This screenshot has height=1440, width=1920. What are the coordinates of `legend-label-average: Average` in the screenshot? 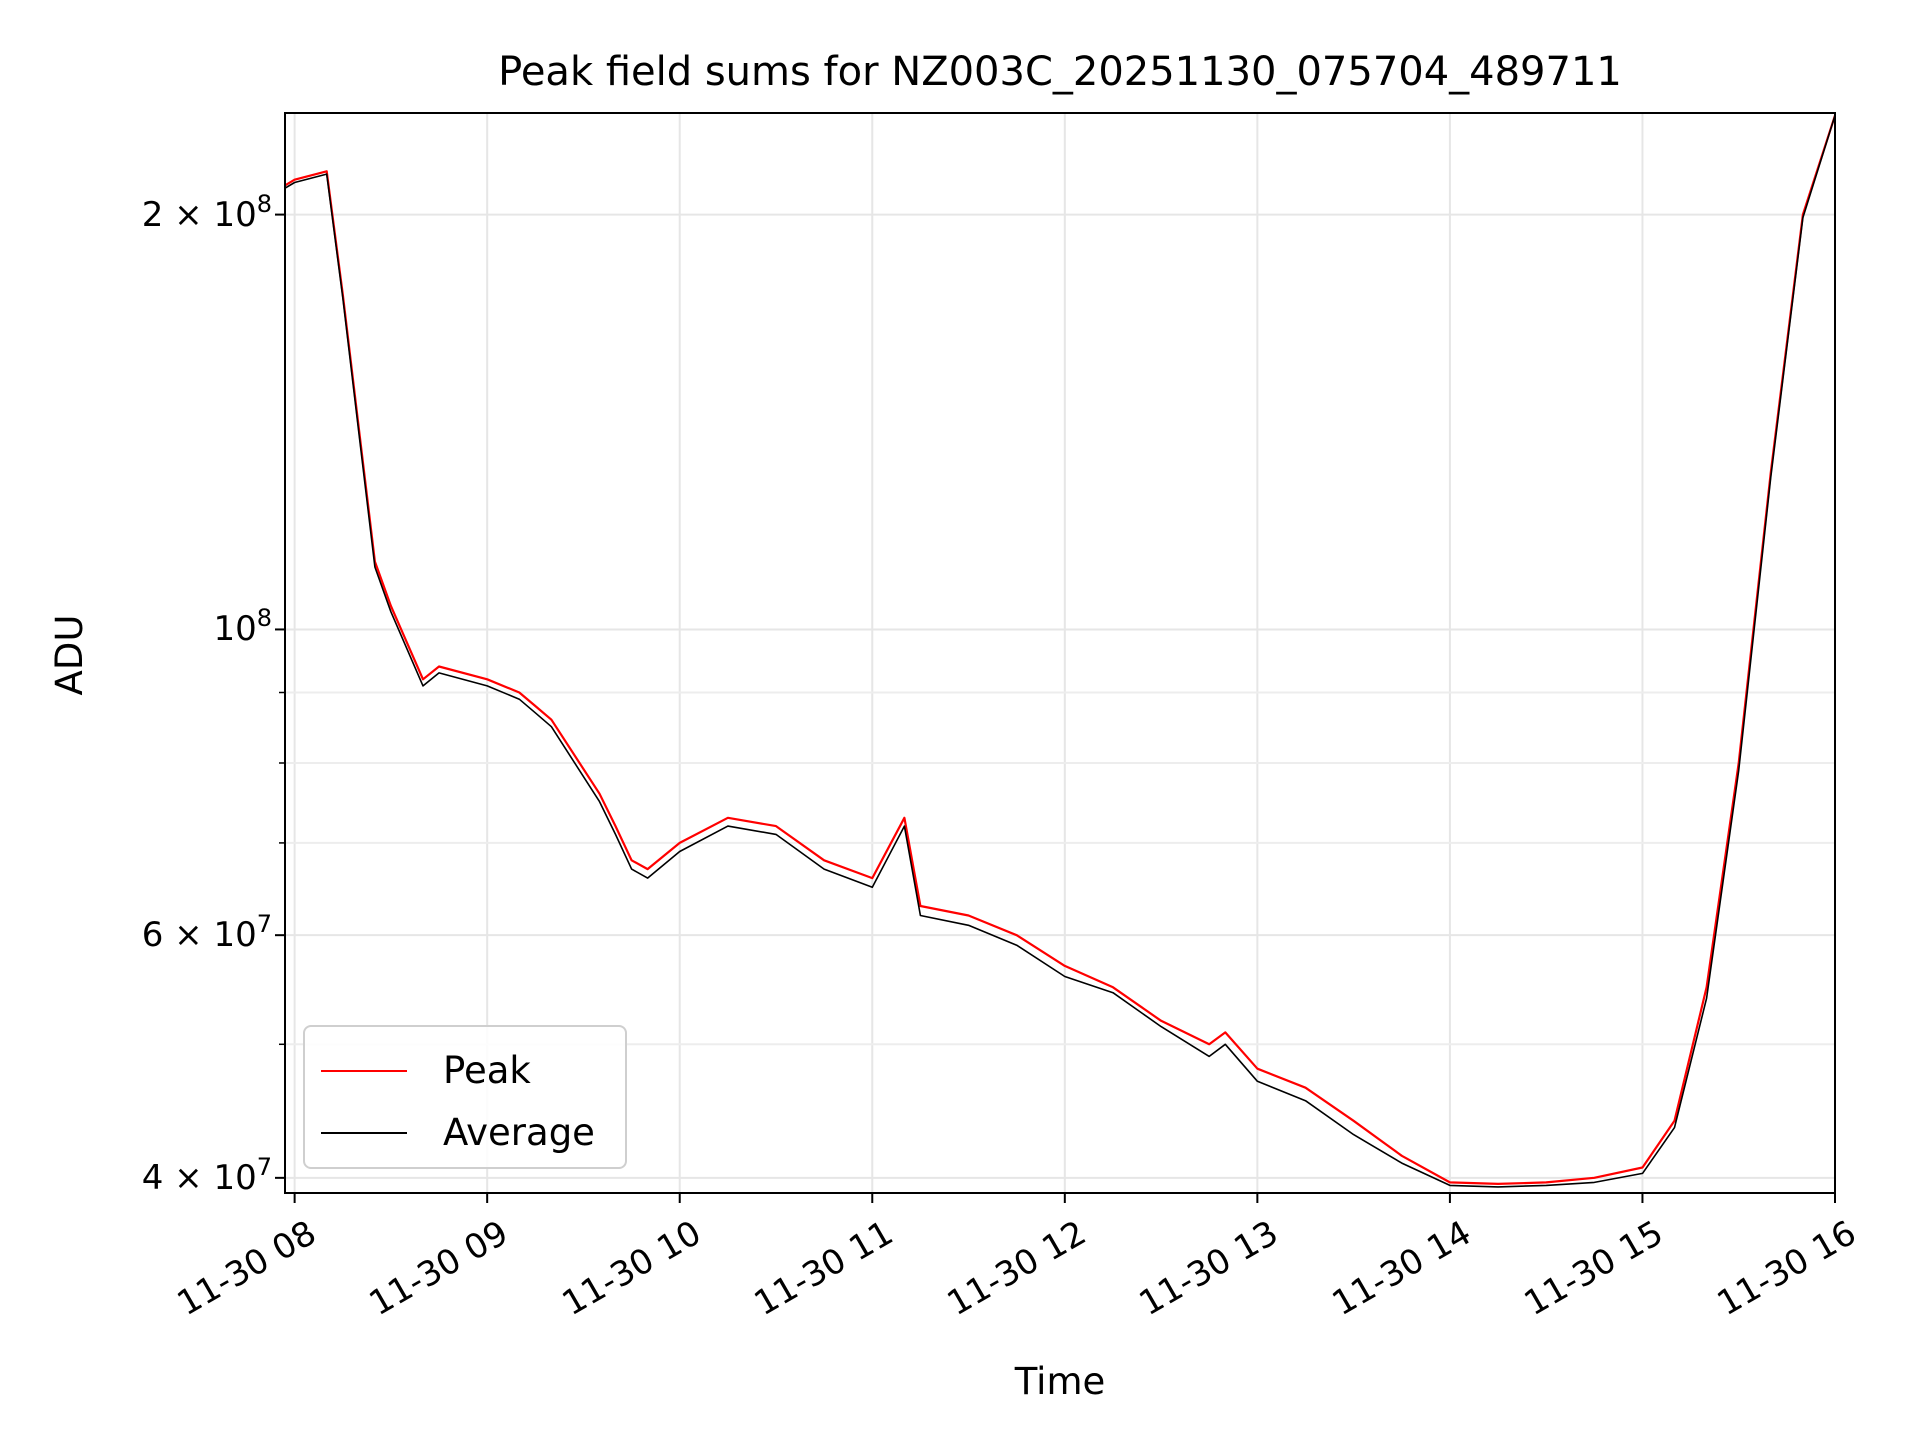 It's located at (519, 1132).